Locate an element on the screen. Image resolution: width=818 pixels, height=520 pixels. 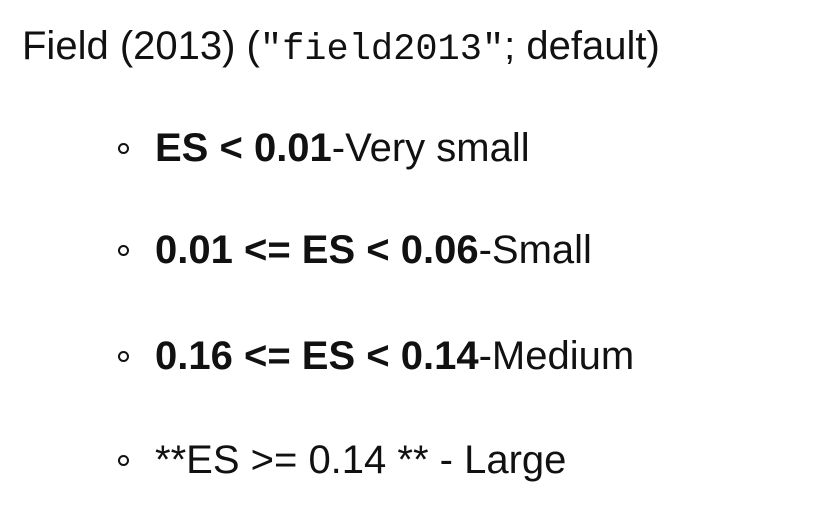
list-item-text: **ES >= 0.14 ** - Large is located at coordinates (361, 459).